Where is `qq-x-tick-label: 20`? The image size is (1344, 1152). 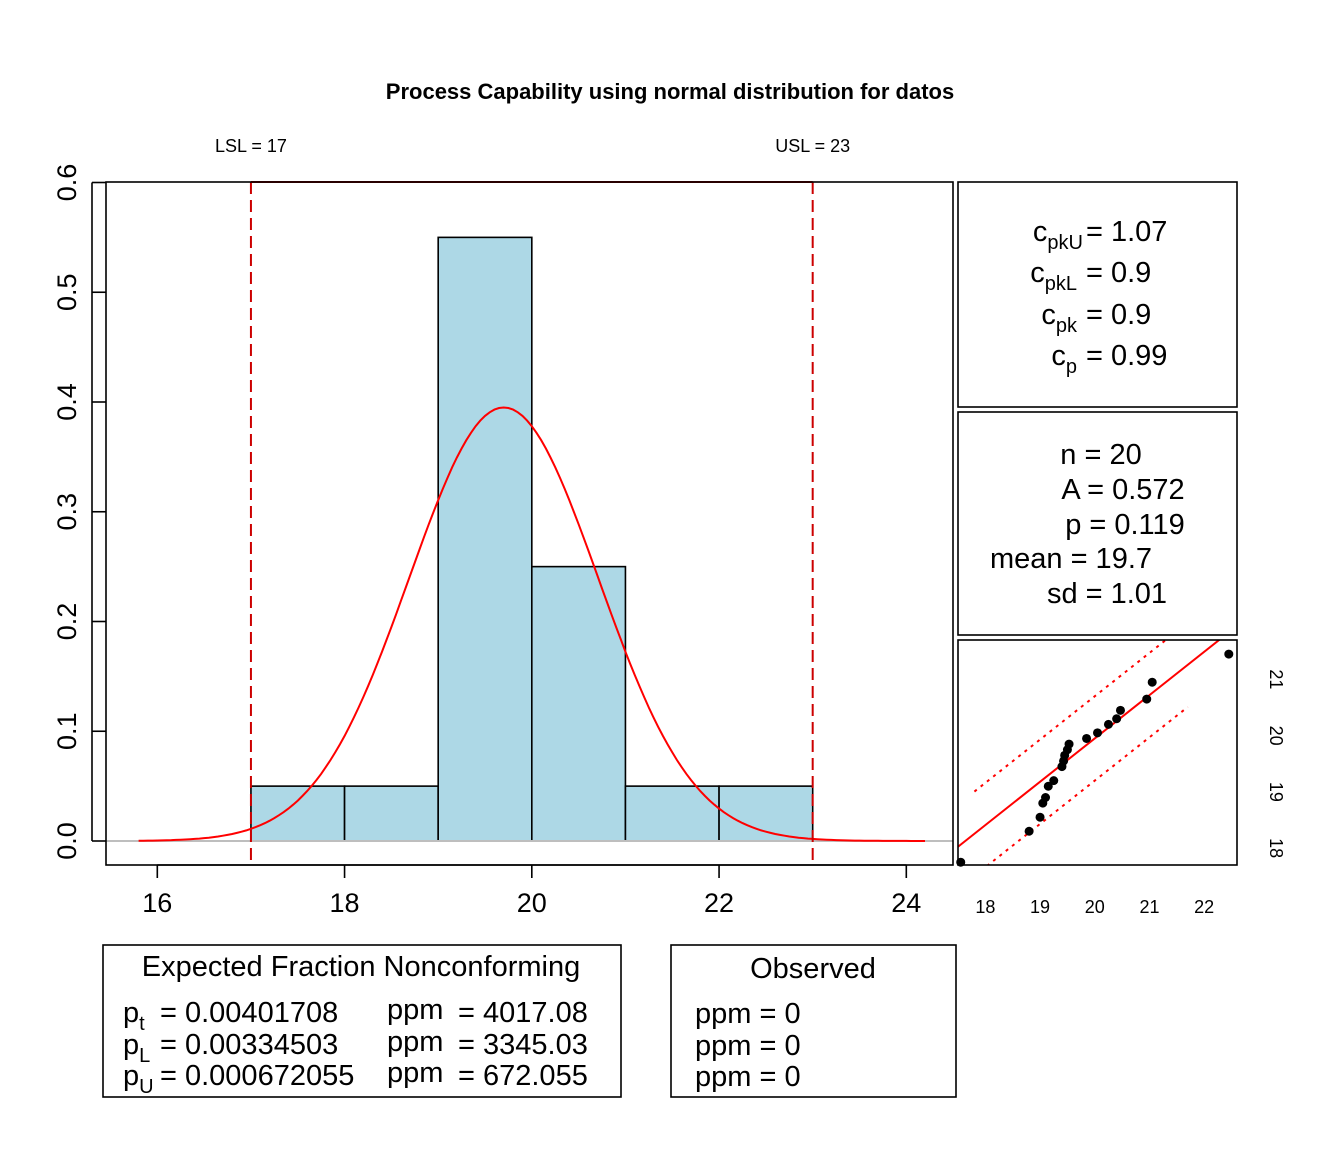
qq-x-tick-label: 20 is located at coordinates (1095, 907).